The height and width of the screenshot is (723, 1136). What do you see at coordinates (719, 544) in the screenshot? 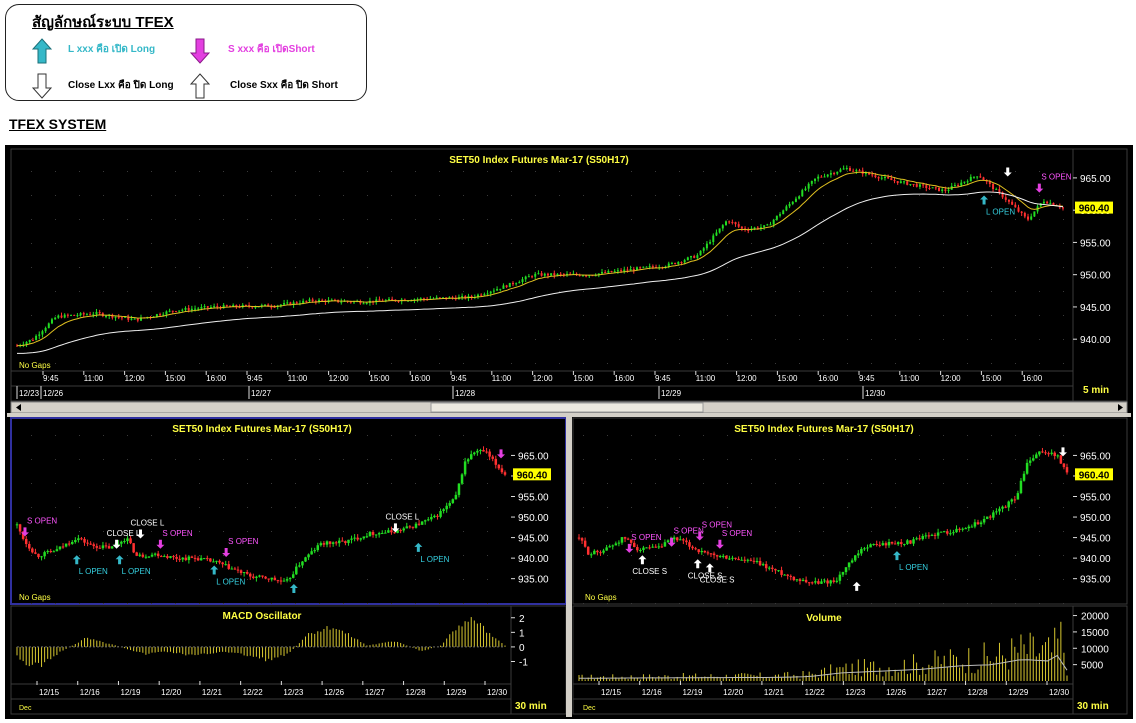
I see `bottom-right-signal-magenta-down-arrow-icon` at bounding box center [719, 544].